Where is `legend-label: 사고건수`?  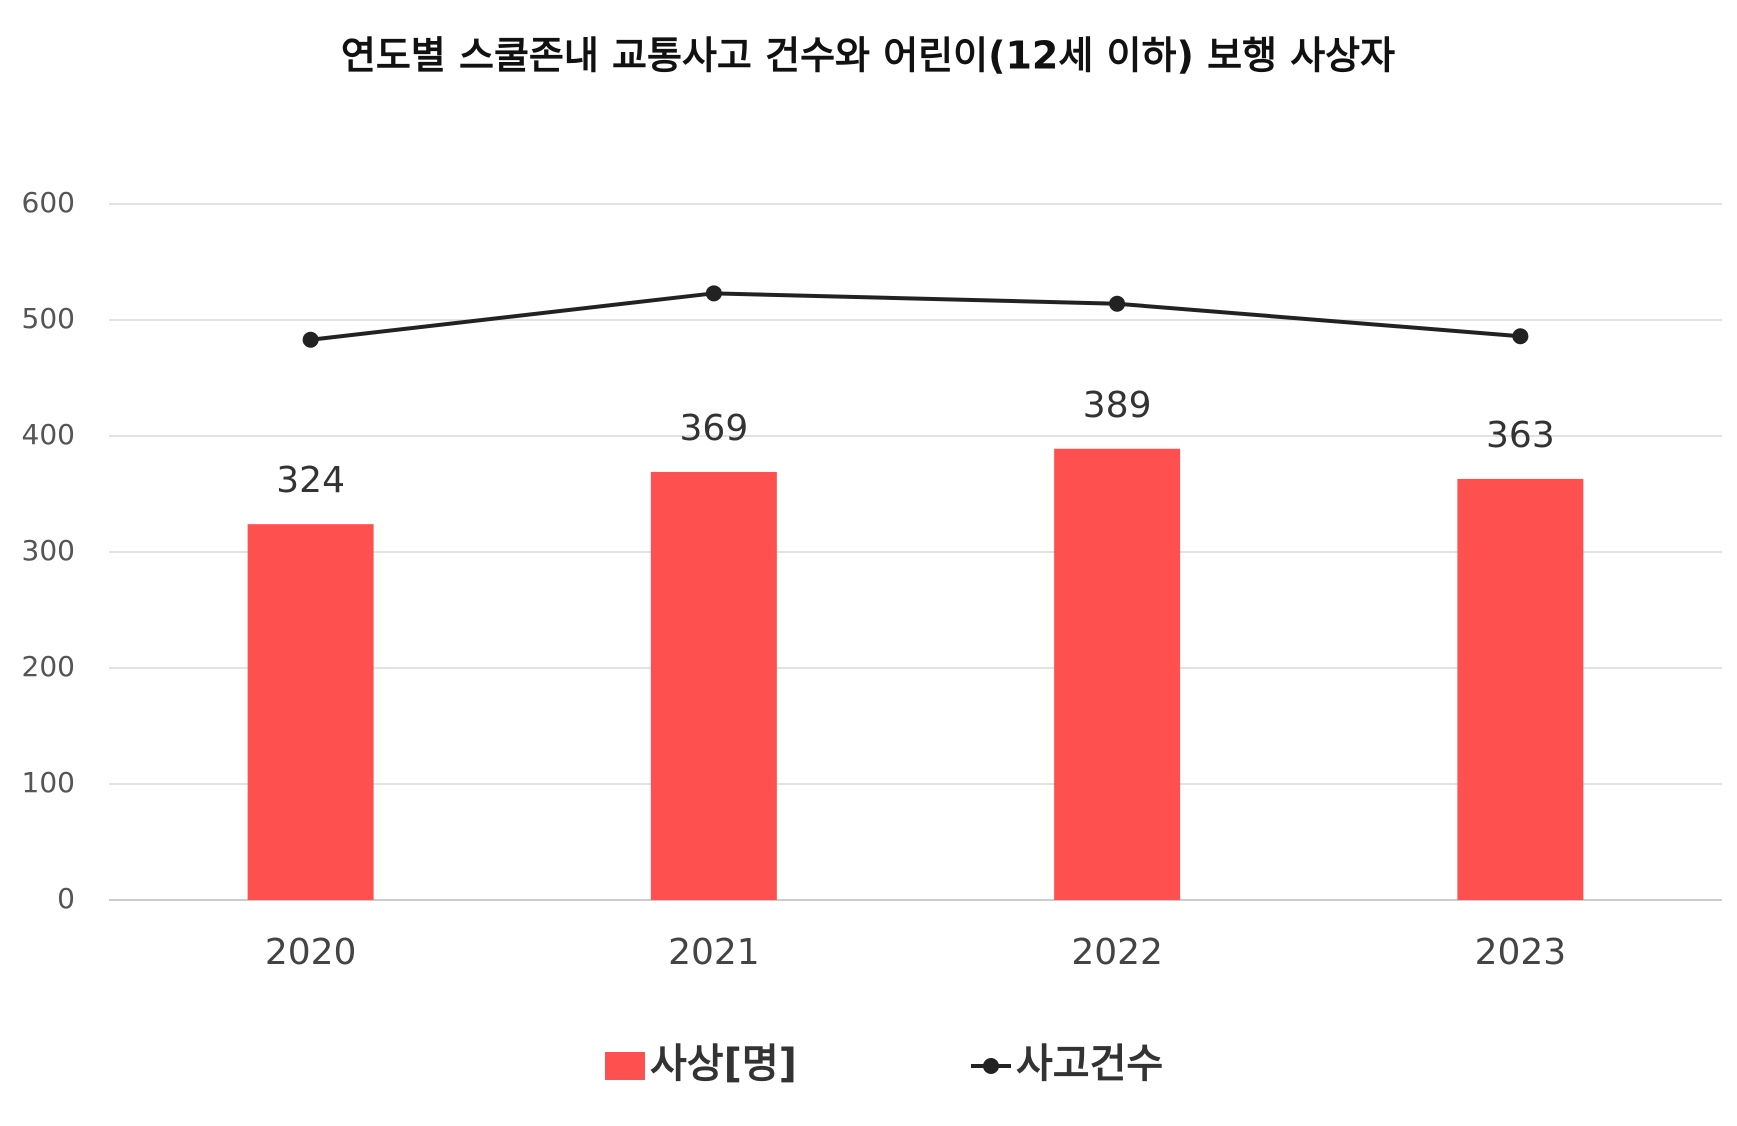 legend-label: 사고건수 is located at coordinates (1089, 1064).